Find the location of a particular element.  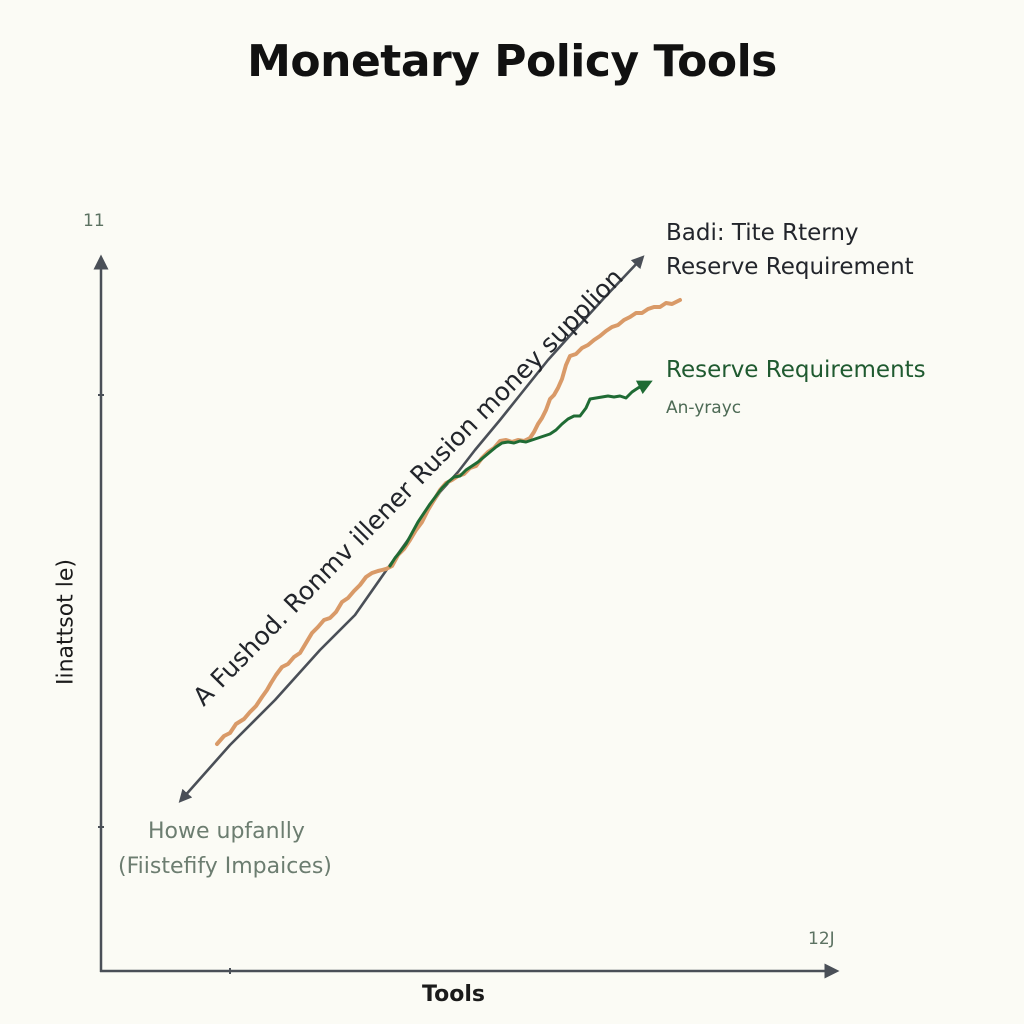

top-right-annotation-line1: Badi: Tite Rterny is located at coordinates (762, 233).